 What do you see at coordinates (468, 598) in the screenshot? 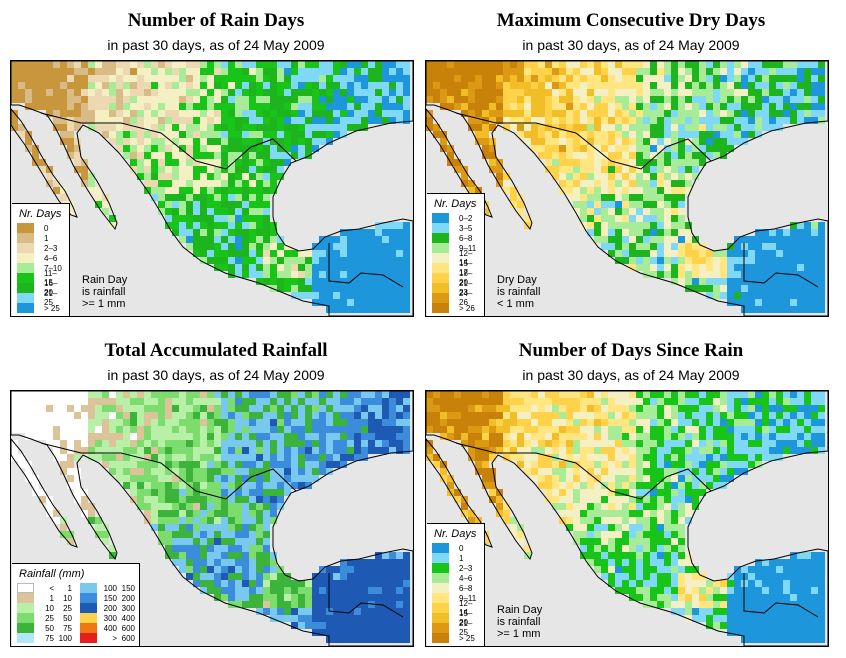
I see `legend-label: 9–11` at bounding box center [468, 598].